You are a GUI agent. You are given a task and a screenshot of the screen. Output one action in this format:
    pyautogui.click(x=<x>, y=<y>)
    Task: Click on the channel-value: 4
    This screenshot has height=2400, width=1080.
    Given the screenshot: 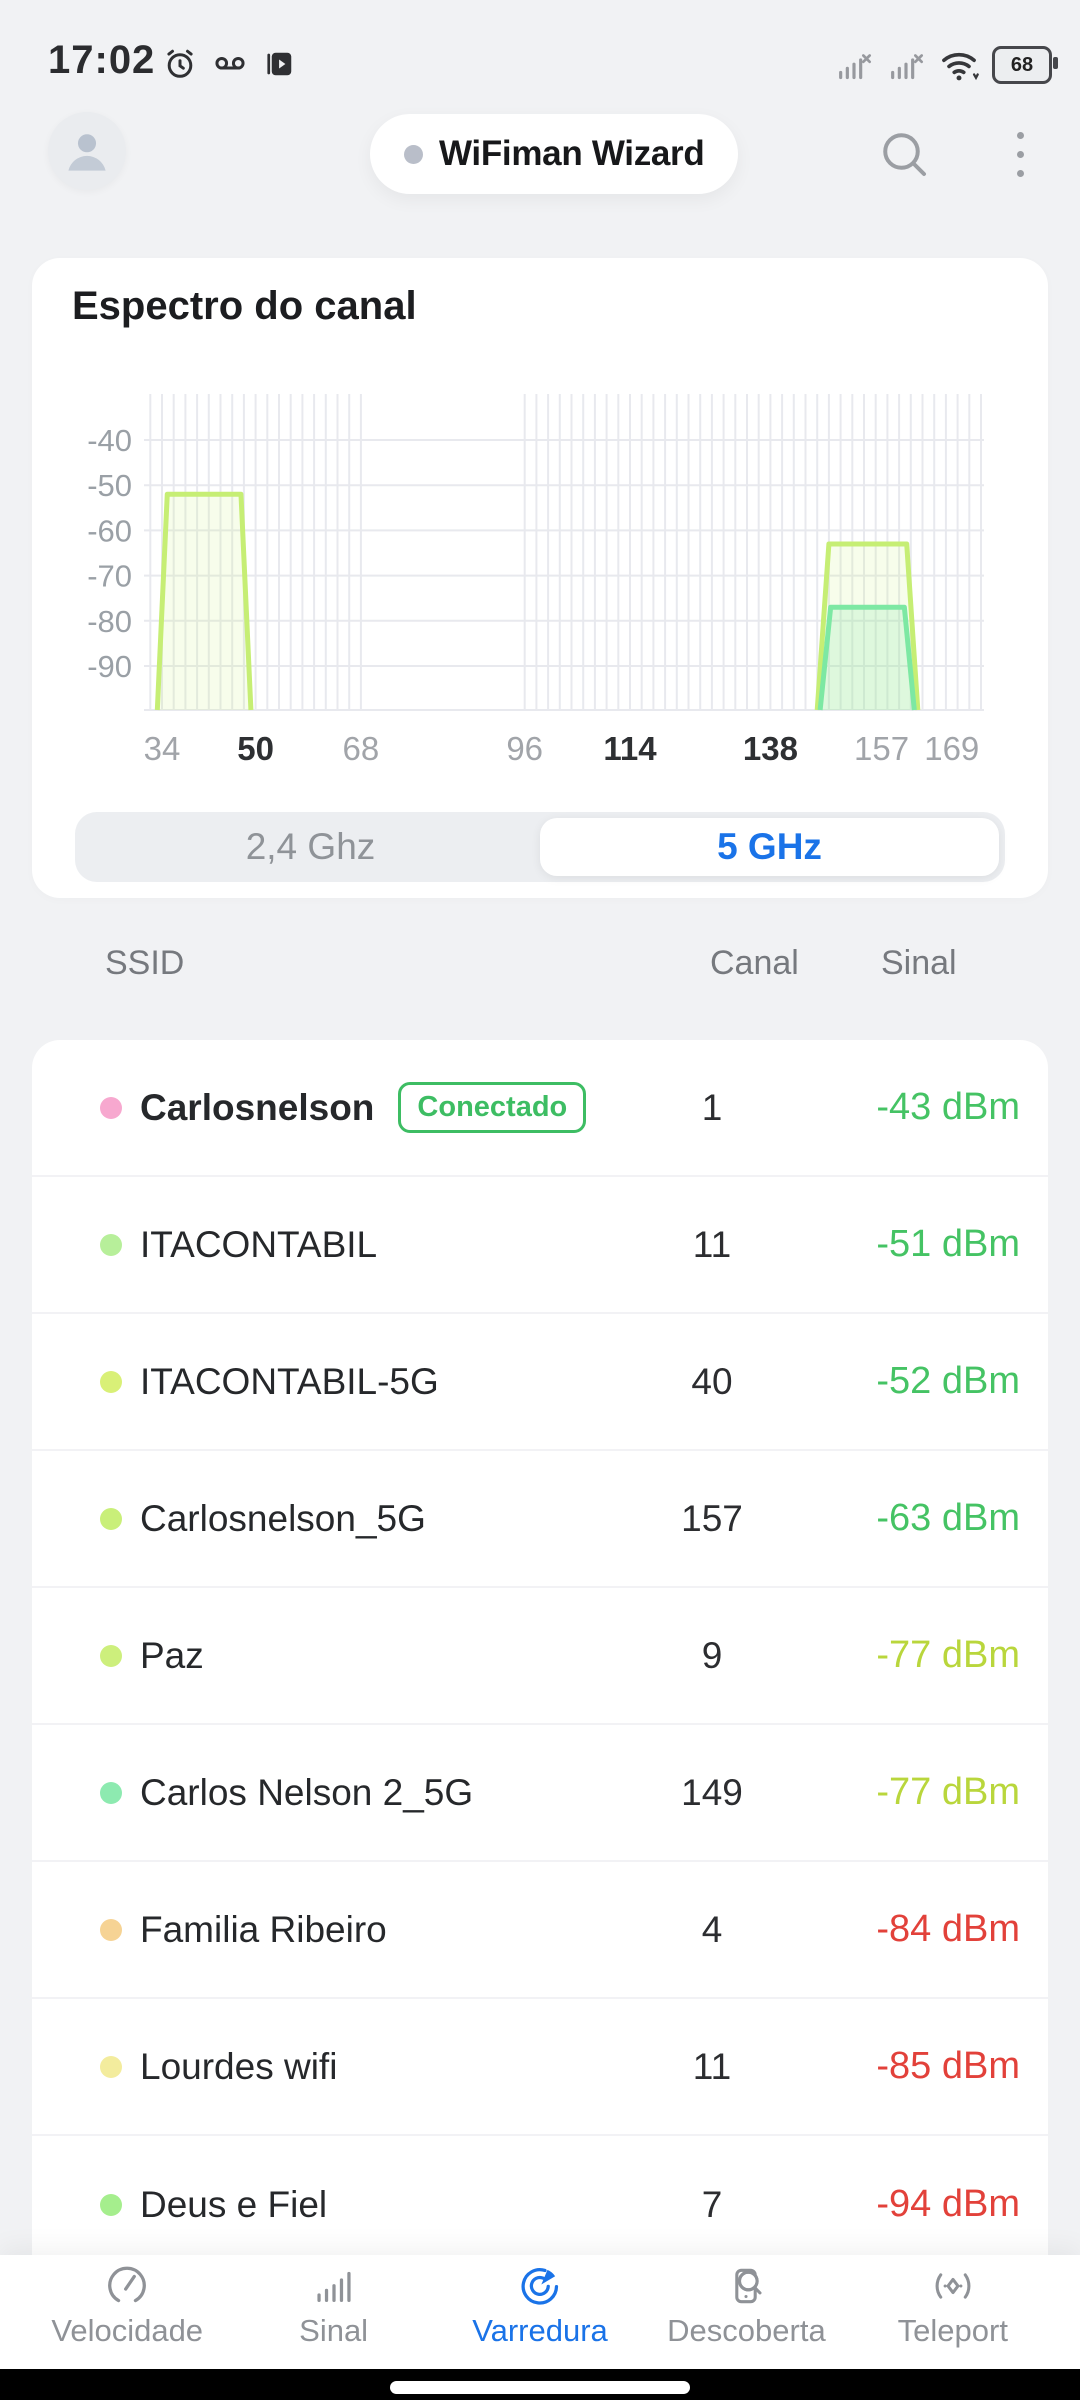 What is the action you would take?
    pyautogui.click(x=712, y=1929)
    